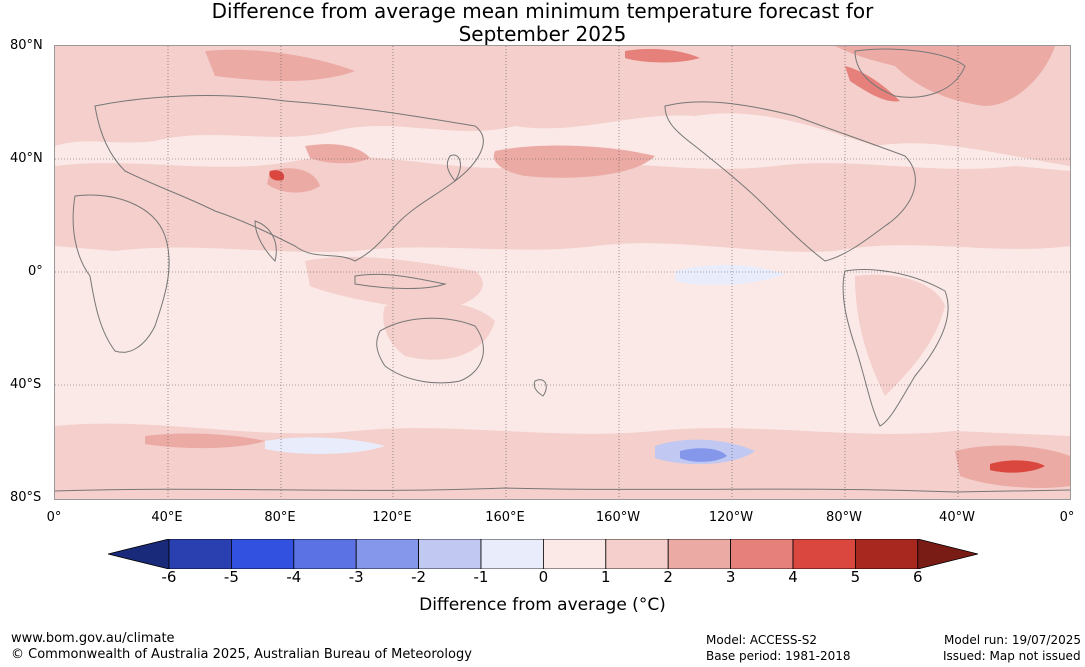  Describe the element at coordinates (325, 445) in the screenshot. I see `anomaly-region-s-indian-cool` at that location.